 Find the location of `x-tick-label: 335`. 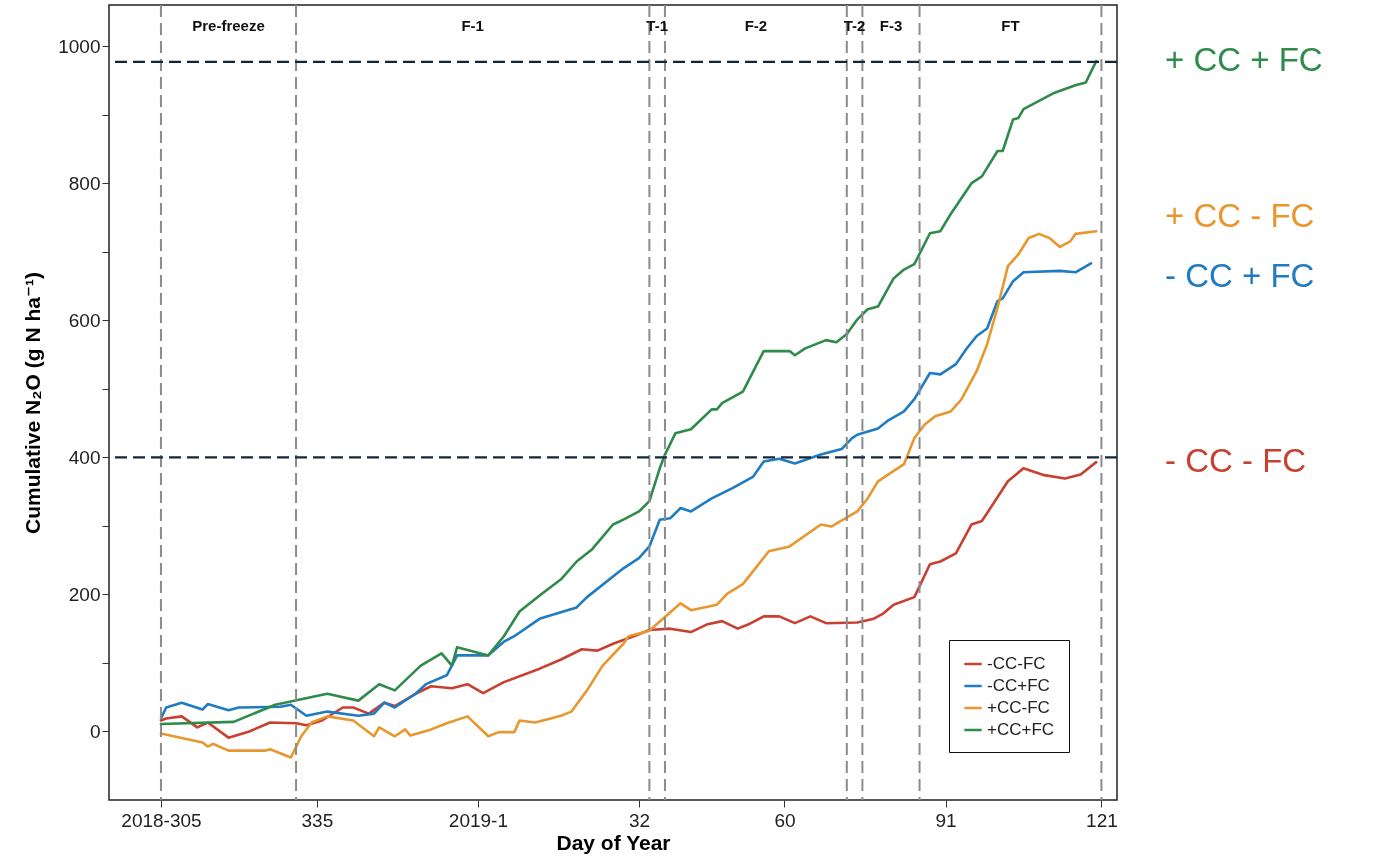

x-tick-label: 335 is located at coordinates (317, 820).